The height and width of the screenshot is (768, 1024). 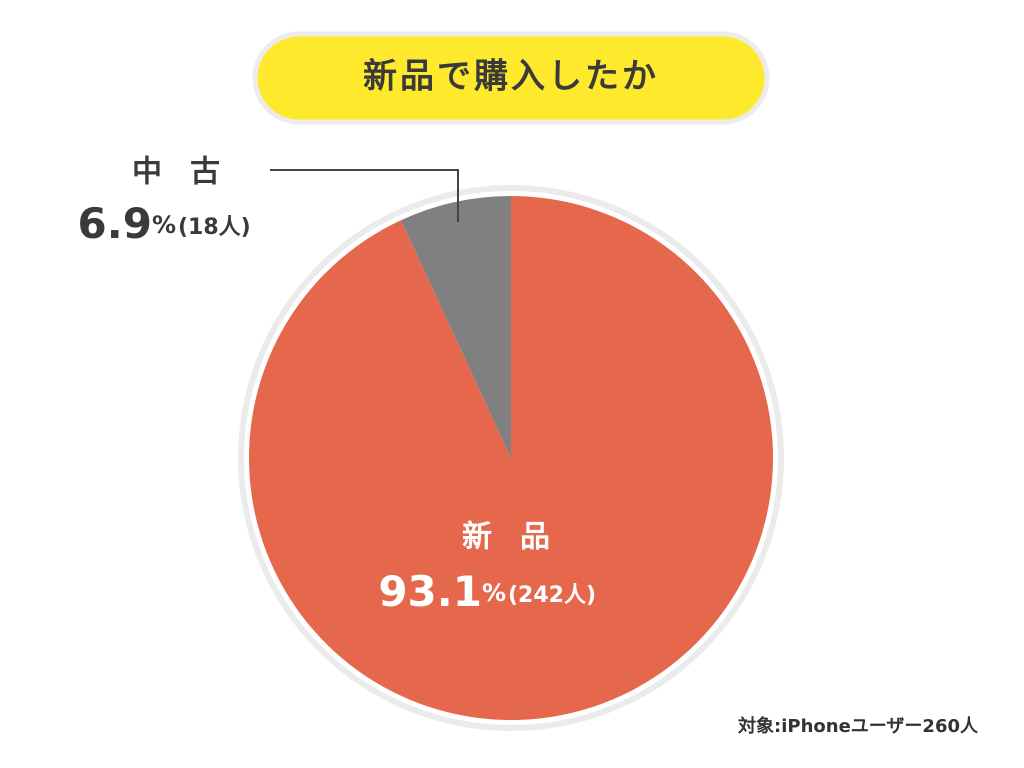 What do you see at coordinates (858, 726) in the screenshot?
I see `note: 対象:iPhoneユーザー260人` at bounding box center [858, 726].